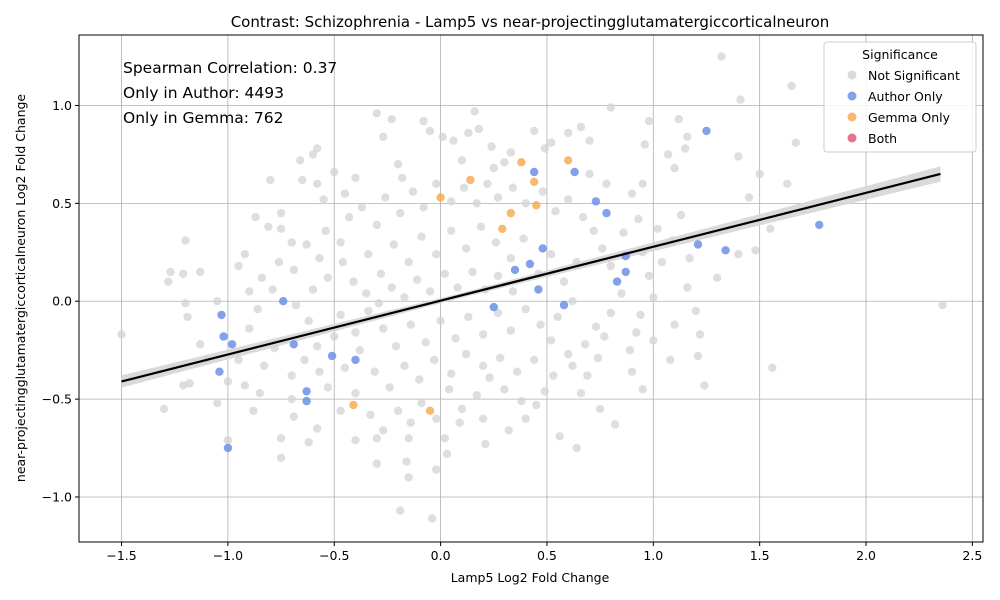  I want to click on legend-not-significant-label: Not Significant, so click(914, 75).